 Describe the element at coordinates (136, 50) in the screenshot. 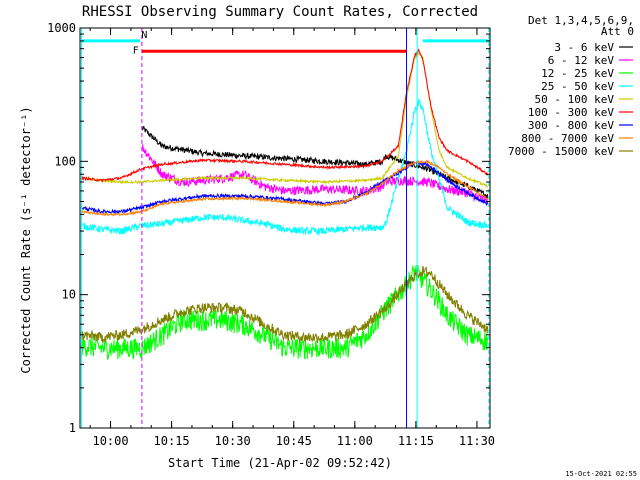

I see `interval-label-1: F` at that location.